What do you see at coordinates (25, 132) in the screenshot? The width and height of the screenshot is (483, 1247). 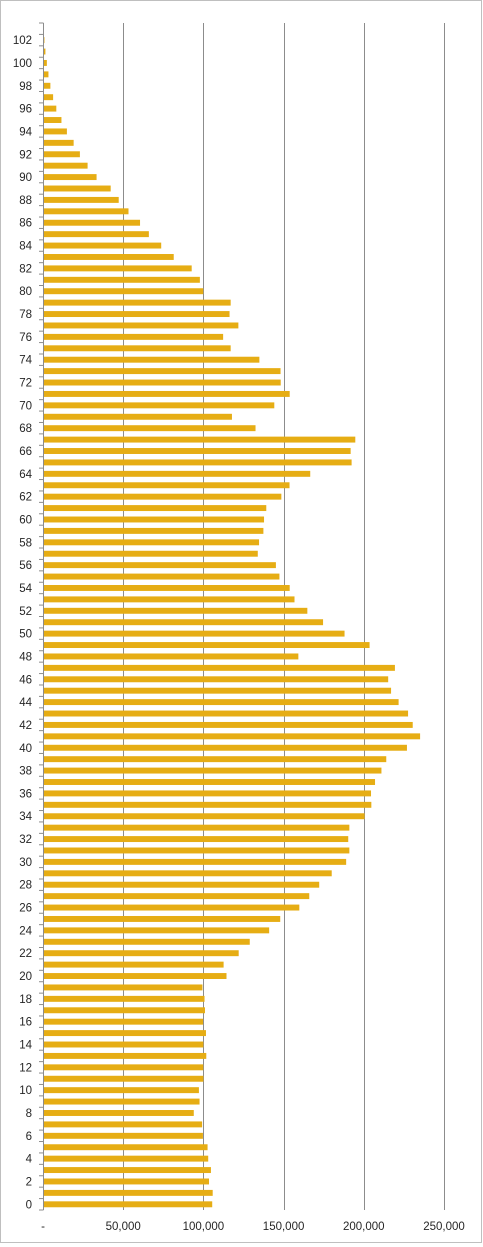 I see `y-tick-label: 94` at bounding box center [25, 132].